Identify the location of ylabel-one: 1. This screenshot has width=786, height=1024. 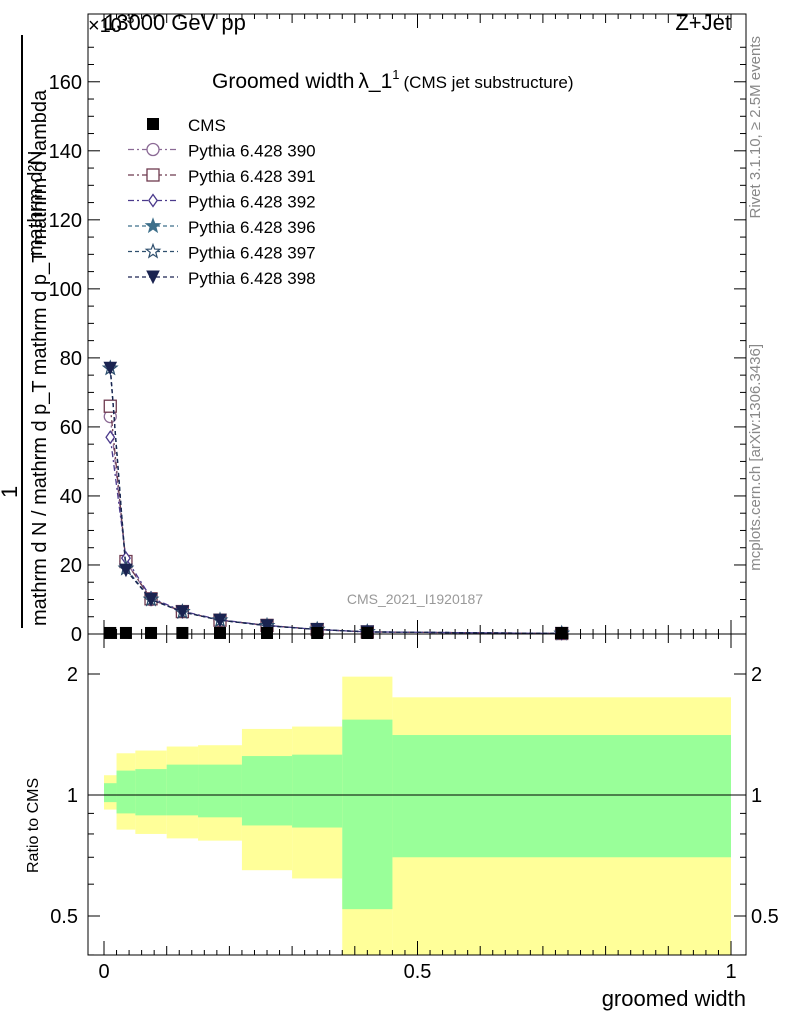
(11, 492).